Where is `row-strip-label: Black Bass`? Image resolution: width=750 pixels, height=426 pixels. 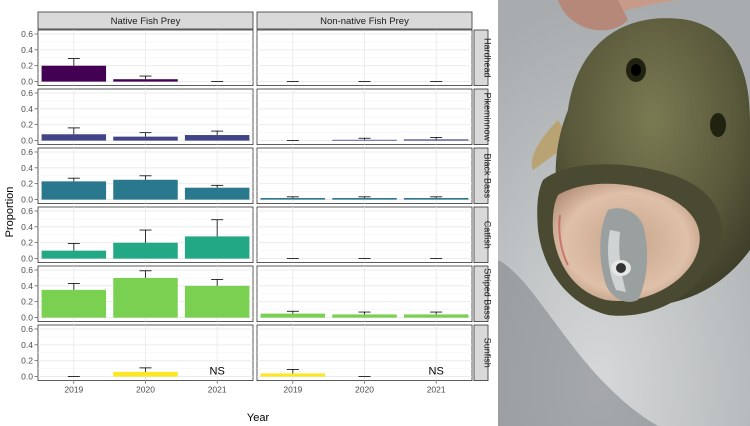
row-strip-label: Black Bass is located at coordinates (488, 176).